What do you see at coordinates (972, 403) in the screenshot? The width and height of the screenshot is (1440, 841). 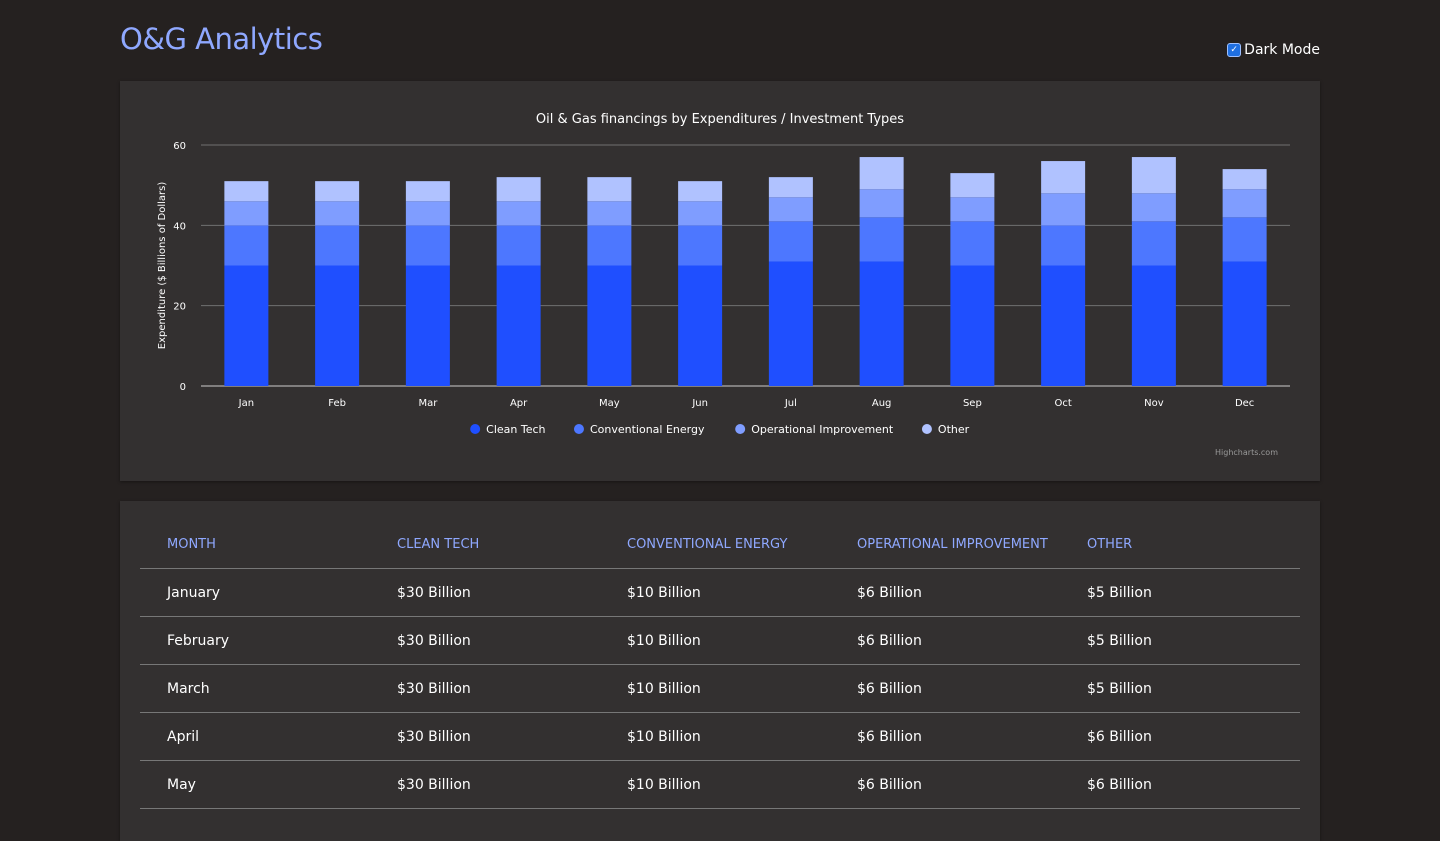 I see `x-tick-label: Sep` at bounding box center [972, 403].